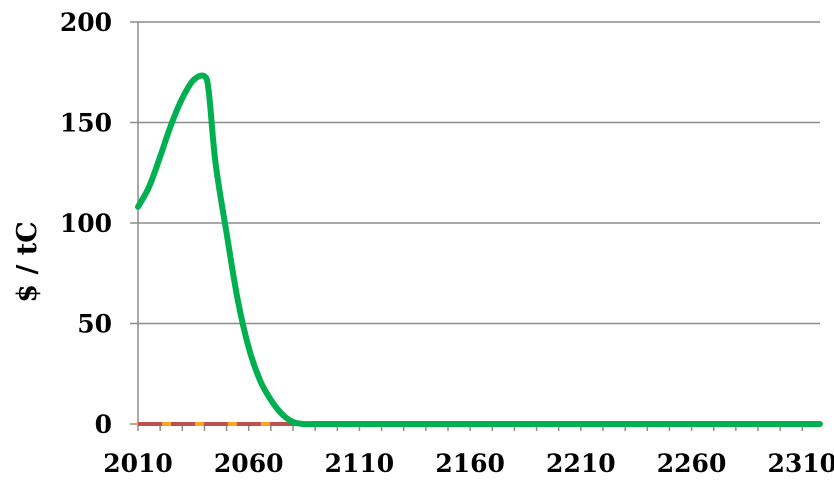 This screenshot has width=834, height=481. Describe the element at coordinates (249, 463) in the screenshot. I see `x-tick-label-2060: 2060` at that location.